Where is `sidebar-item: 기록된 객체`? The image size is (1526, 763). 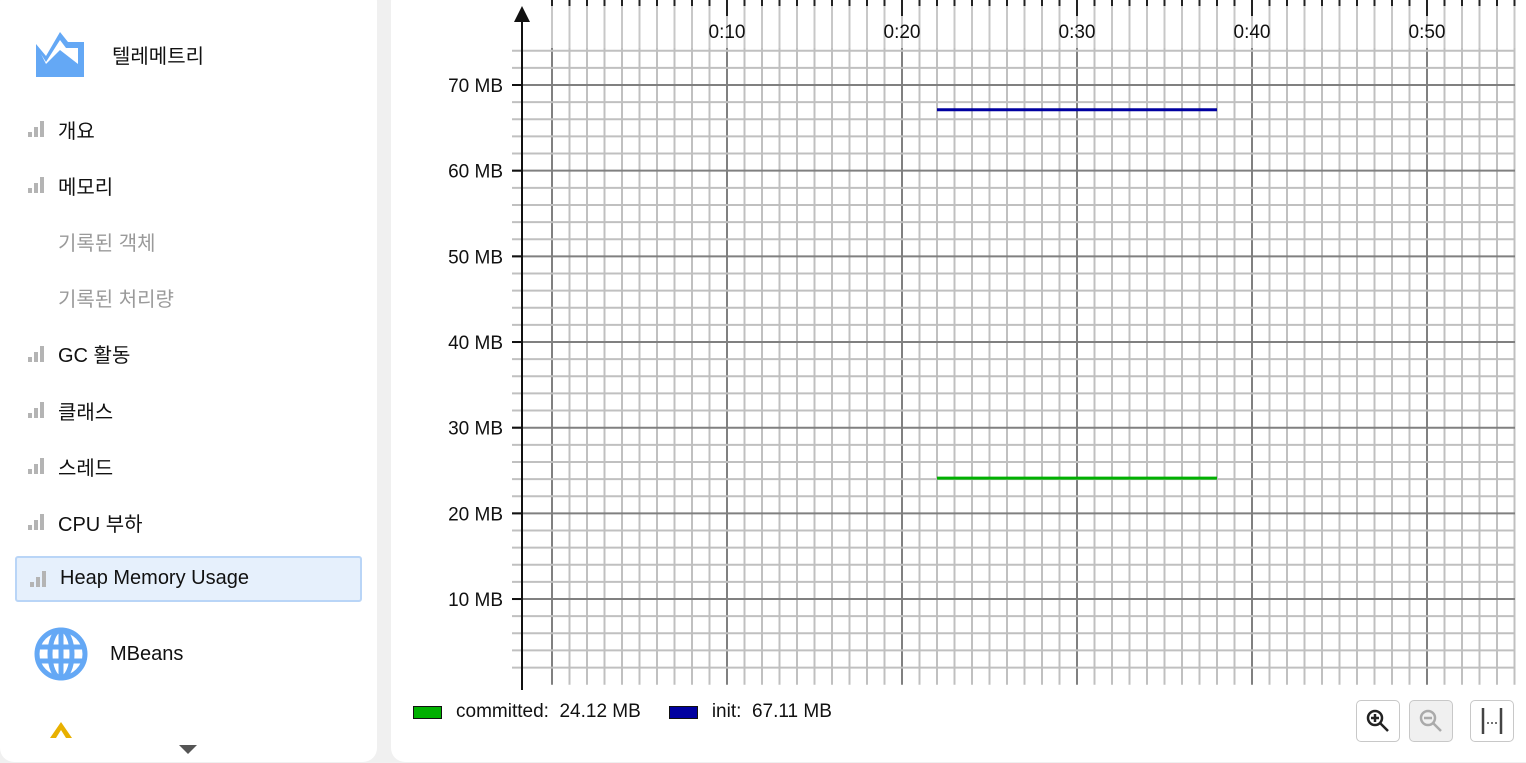
sidebar-item: 기록된 객체 is located at coordinates (188, 241).